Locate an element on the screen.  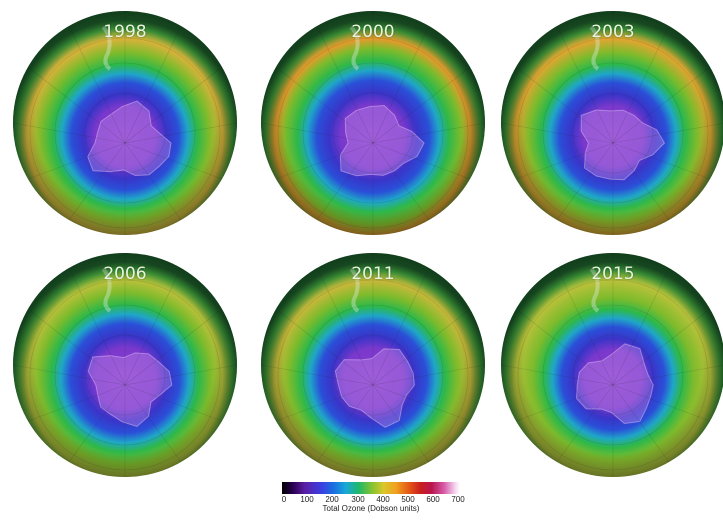
colorbar-tick: 700 is located at coordinates (458, 499).